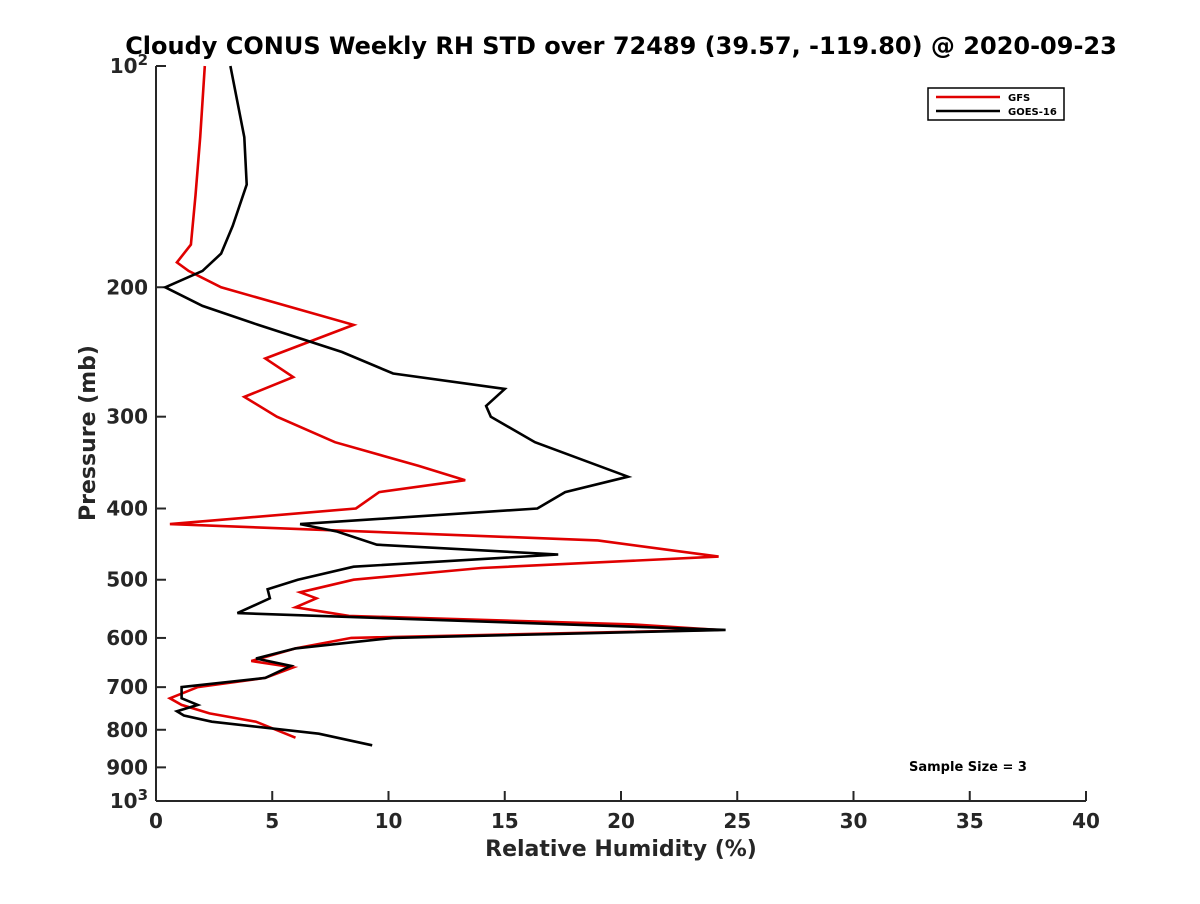 Image resolution: width=1200 pixels, height=904 pixels. I want to click on legend-box, so click(996, 104).